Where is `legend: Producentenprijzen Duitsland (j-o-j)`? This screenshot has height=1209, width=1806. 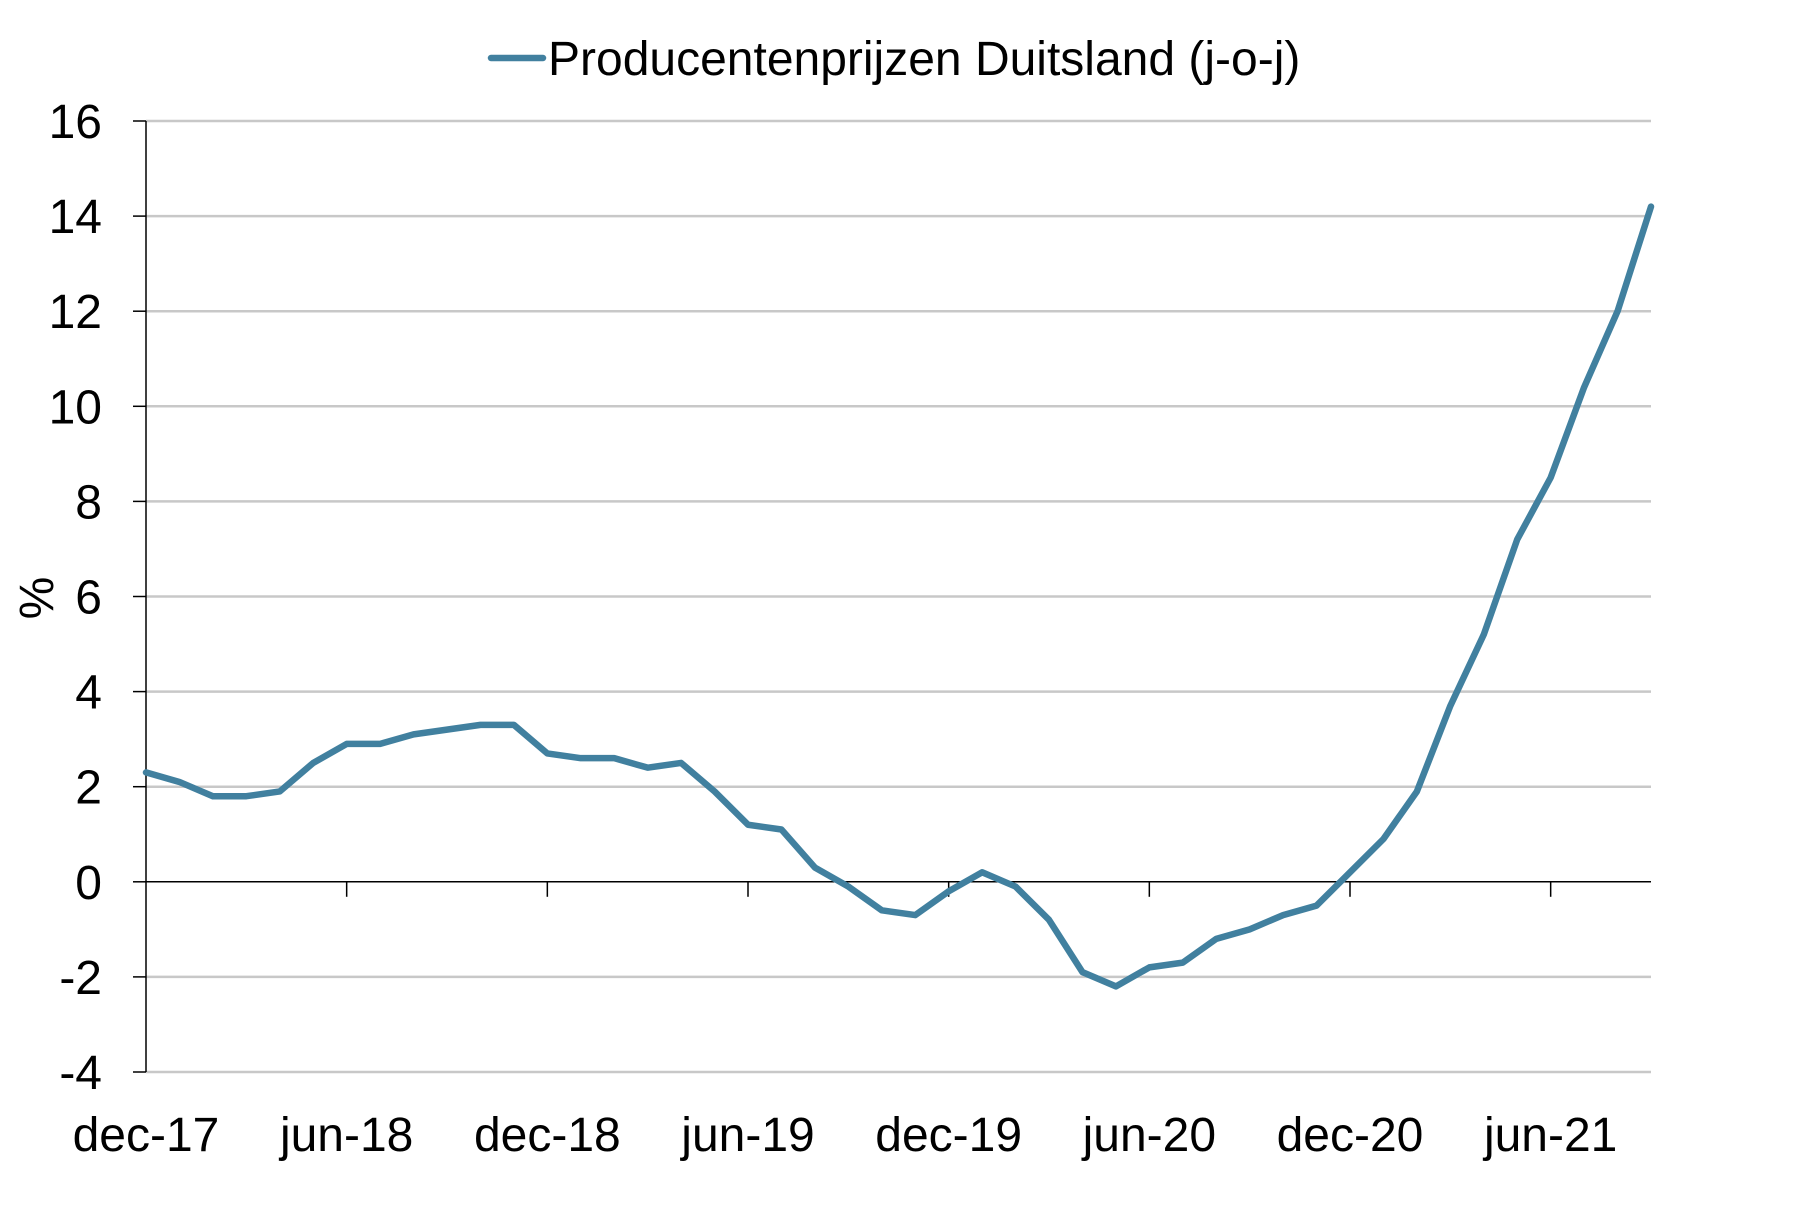 legend: Producentenprijzen Duitsland (j-o-j) is located at coordinates (893, 59).